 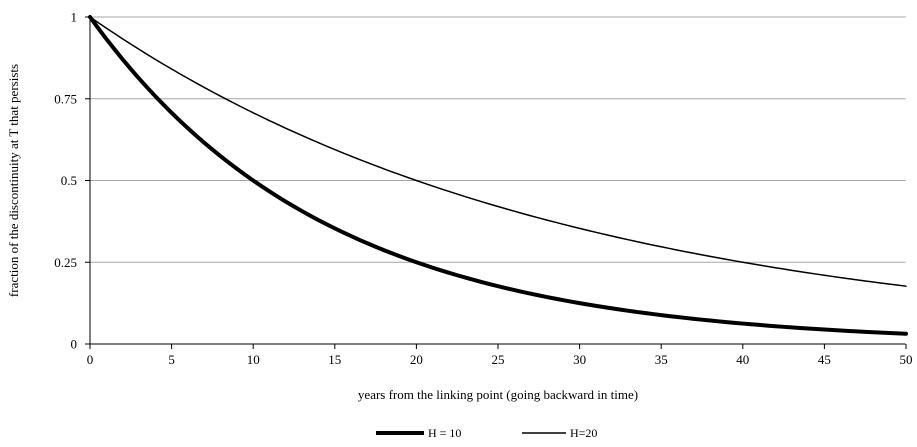 What do you see at coordinates (418, 433) in the screenshot?
I see `legend-item: H = 10` at bounding box center [418, 433].